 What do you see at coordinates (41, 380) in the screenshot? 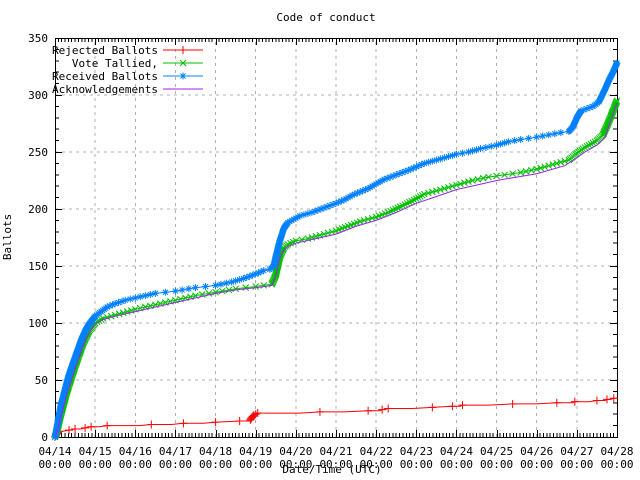
I see `y-tick-label: 50` at bounding box center [41, 380].